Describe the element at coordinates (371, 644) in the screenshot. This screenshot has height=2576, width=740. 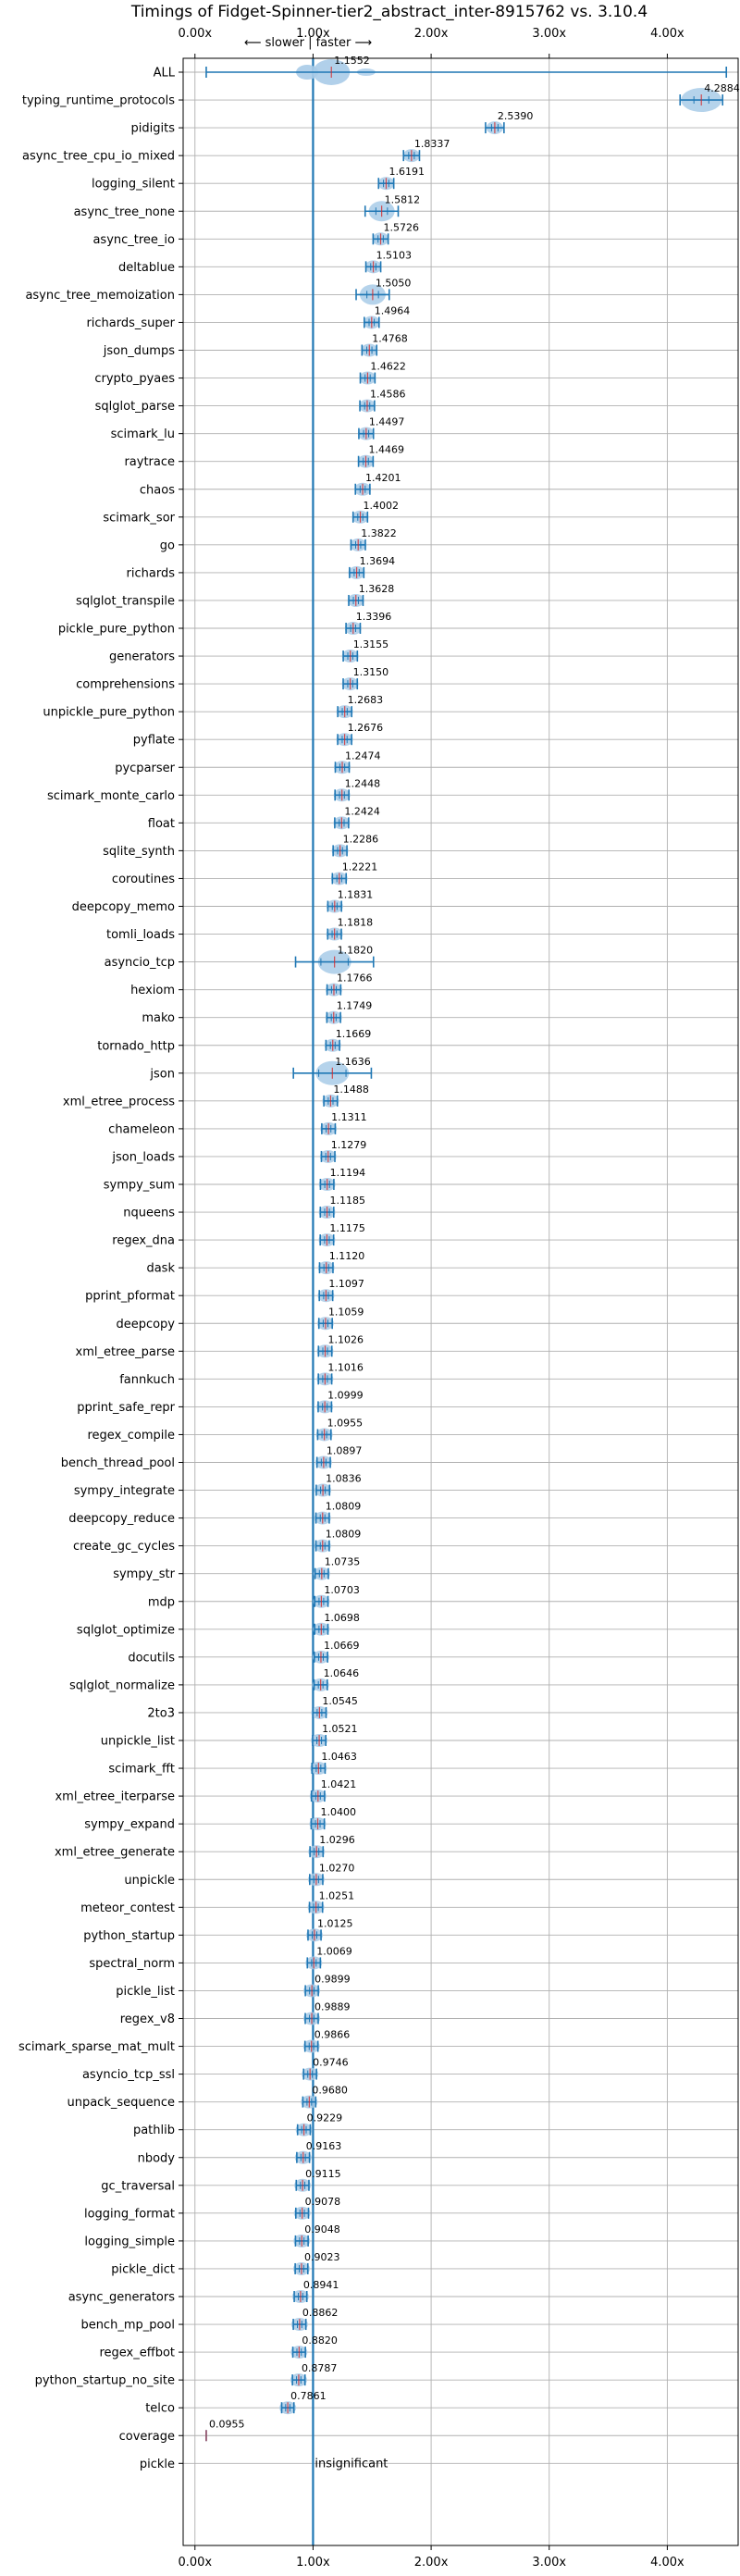
I see `value-label: 1.3155` at that location.